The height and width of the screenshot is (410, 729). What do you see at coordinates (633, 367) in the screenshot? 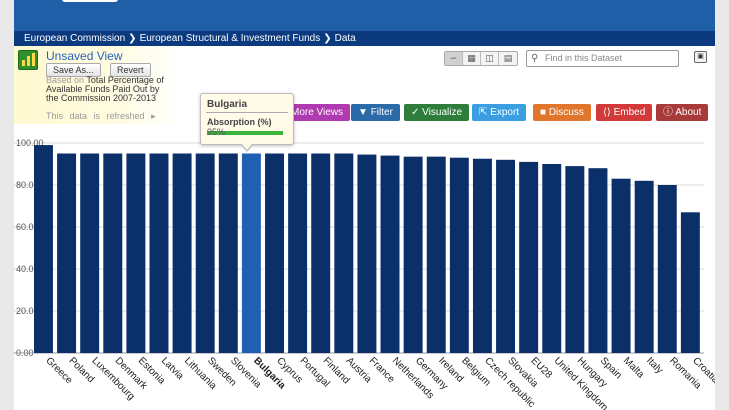
I see `x-tick-label: Malta` at bounding box center [633, 367].